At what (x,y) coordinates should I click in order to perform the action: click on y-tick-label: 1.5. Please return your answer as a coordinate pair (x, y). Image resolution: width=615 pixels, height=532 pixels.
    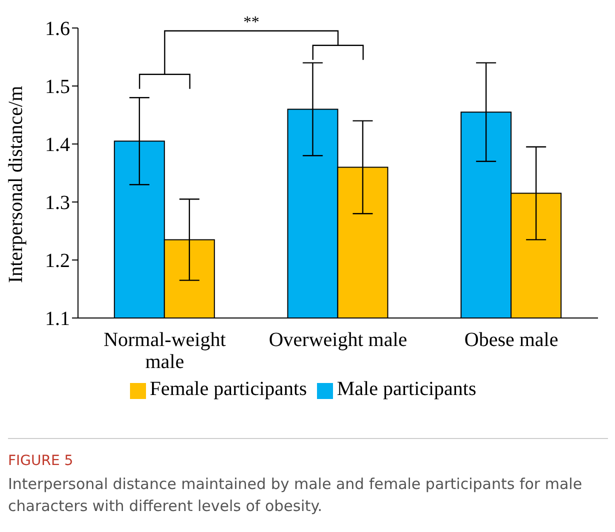
    Looking at the image, I should click on (57, 87).